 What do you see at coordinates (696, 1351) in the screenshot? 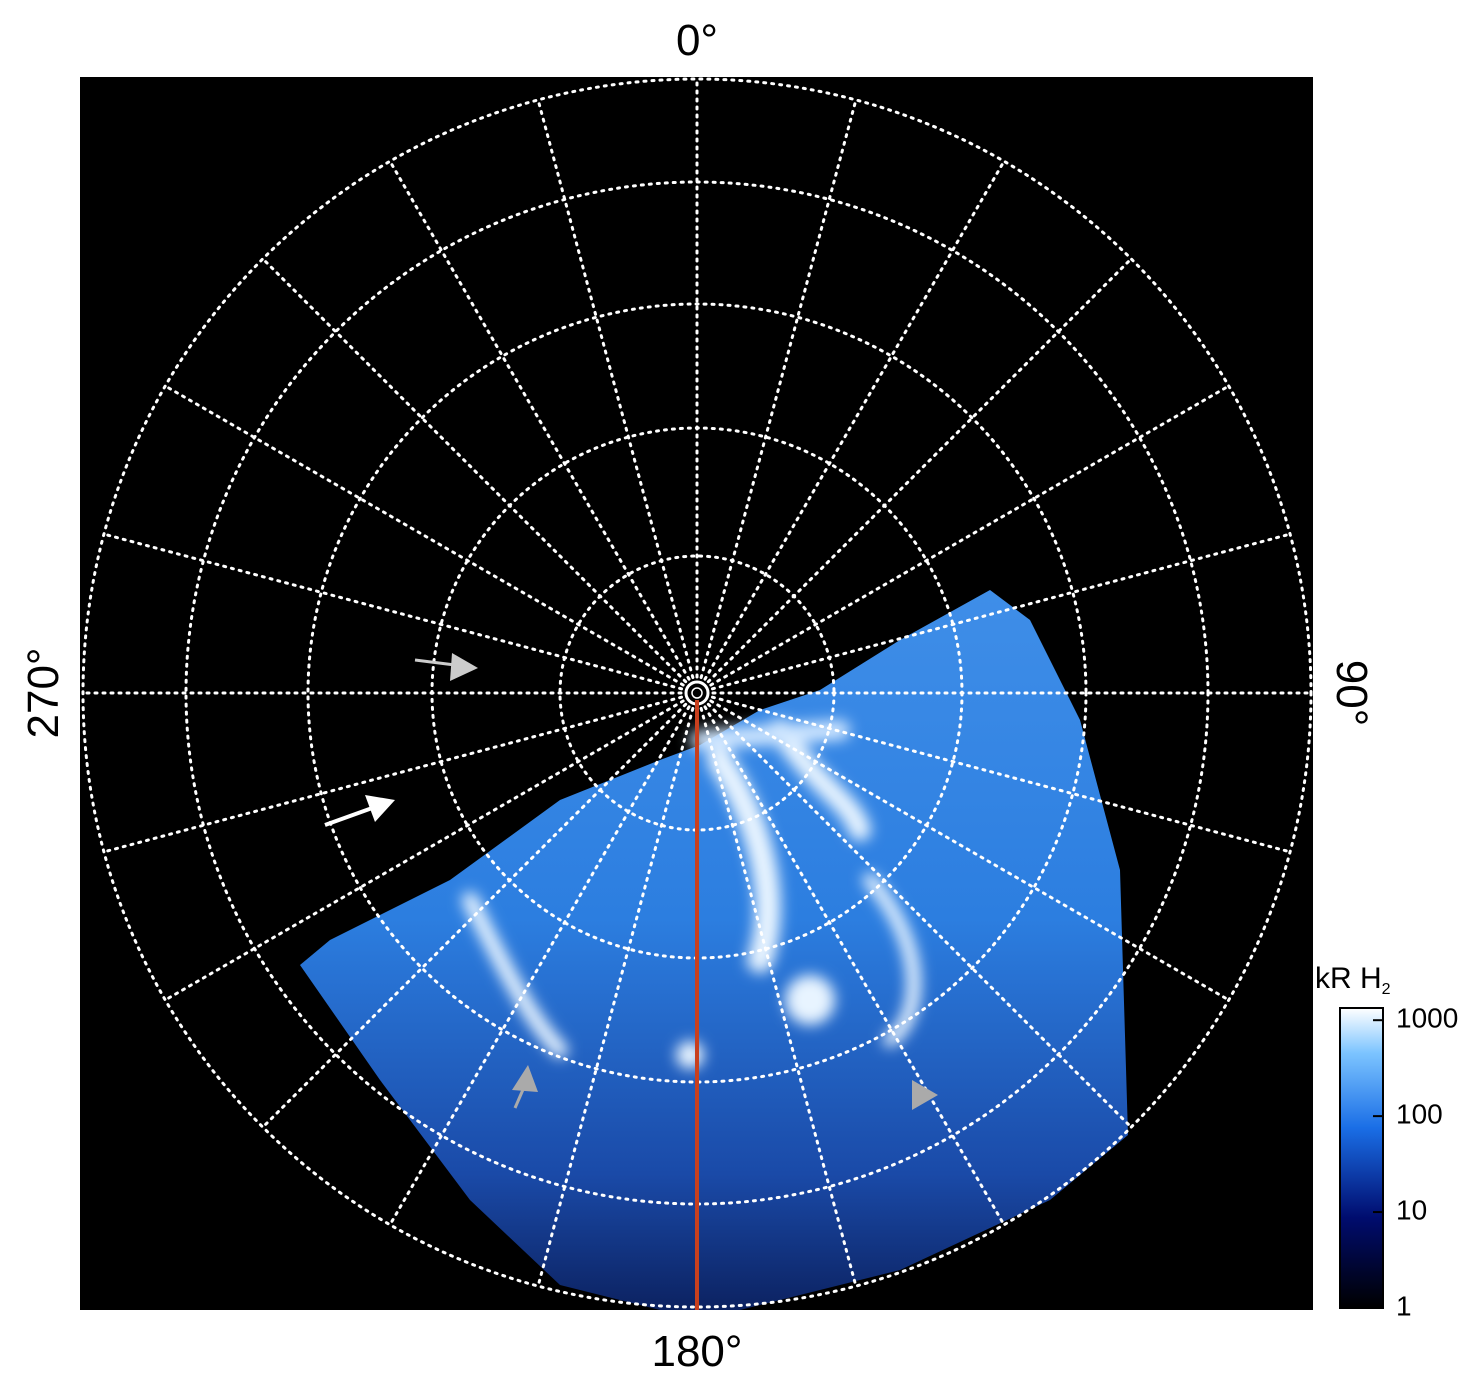
I see `bottom-label: 180°` at bounding box center [696, 1351].